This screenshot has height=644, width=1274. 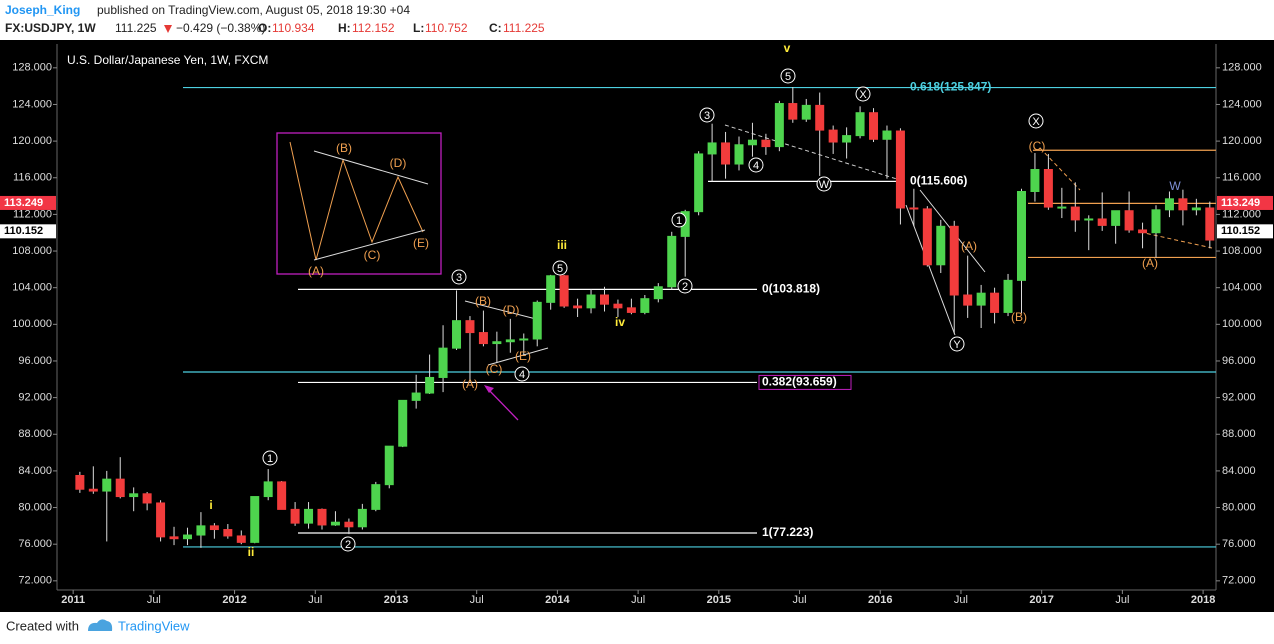 I want to click on y-tick-label: 128.000, so click(x=1242, y=68).